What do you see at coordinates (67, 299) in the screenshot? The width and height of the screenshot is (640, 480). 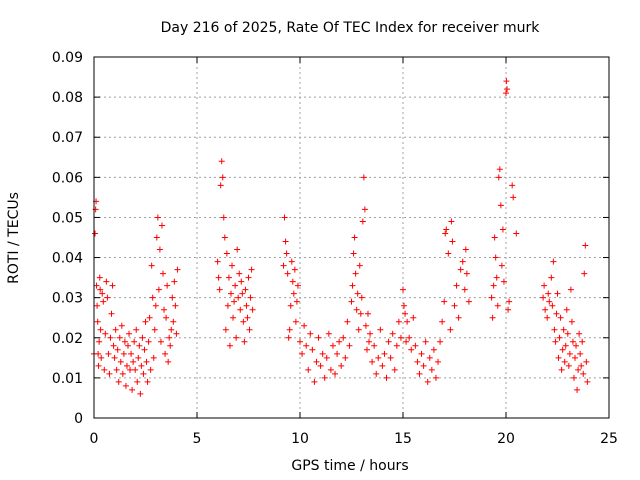 I see `y-tick-label: 0.03` at bounding box center [67, 299].